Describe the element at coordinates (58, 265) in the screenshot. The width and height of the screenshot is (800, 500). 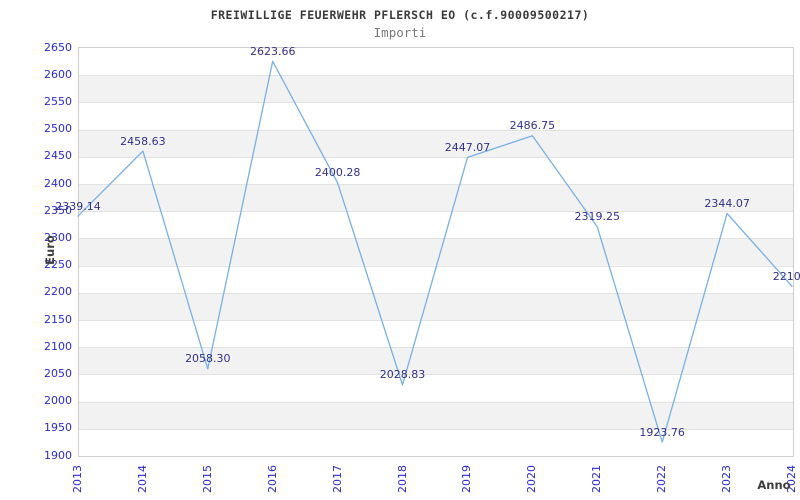
I see `y-tick-label: 2250` at that location.